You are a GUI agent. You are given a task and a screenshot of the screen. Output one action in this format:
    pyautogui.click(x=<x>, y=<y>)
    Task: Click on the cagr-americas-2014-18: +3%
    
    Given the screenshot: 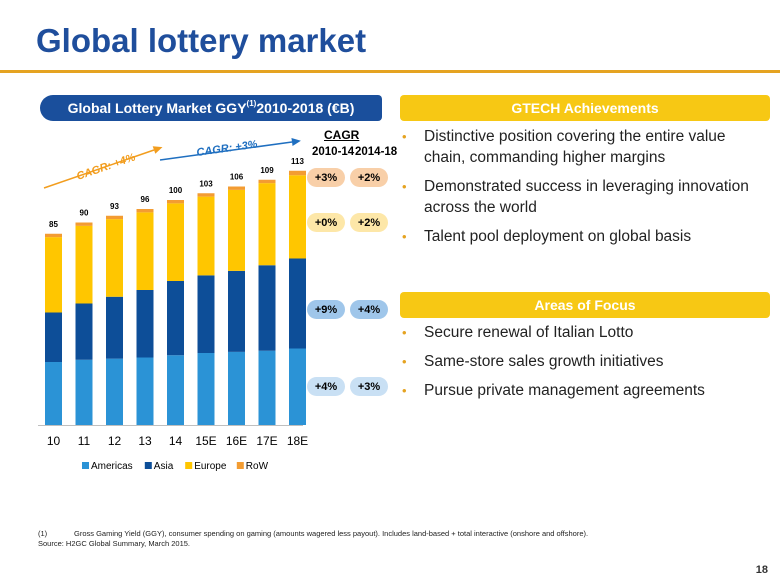 What is the action you would take?
    pyautogui.click(x=369, y=386)
    